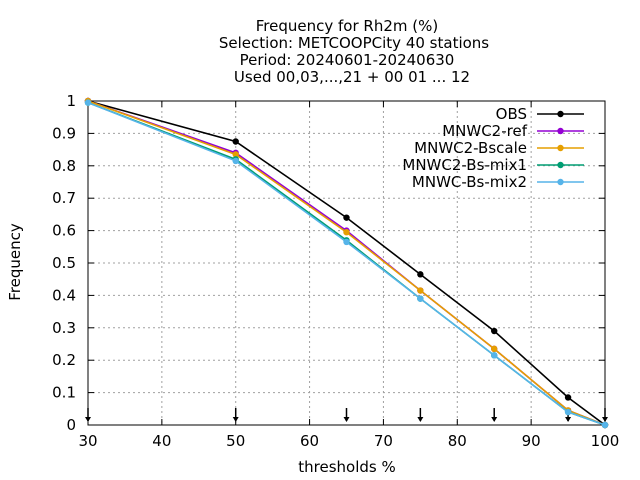 The height and width of the screenshot is (480, 640). Describe the element at coordinates (161, 441) in the screenshot. I see `x-tick-label: 40` at that location.